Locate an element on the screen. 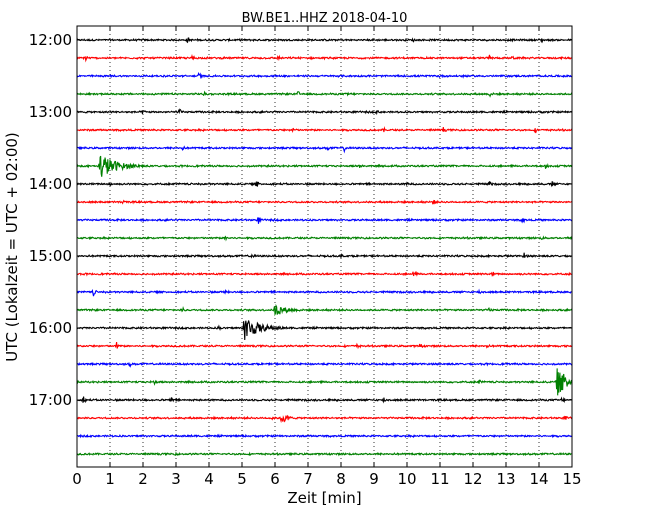  trace-12:00 is located at coordinates (324, 40).